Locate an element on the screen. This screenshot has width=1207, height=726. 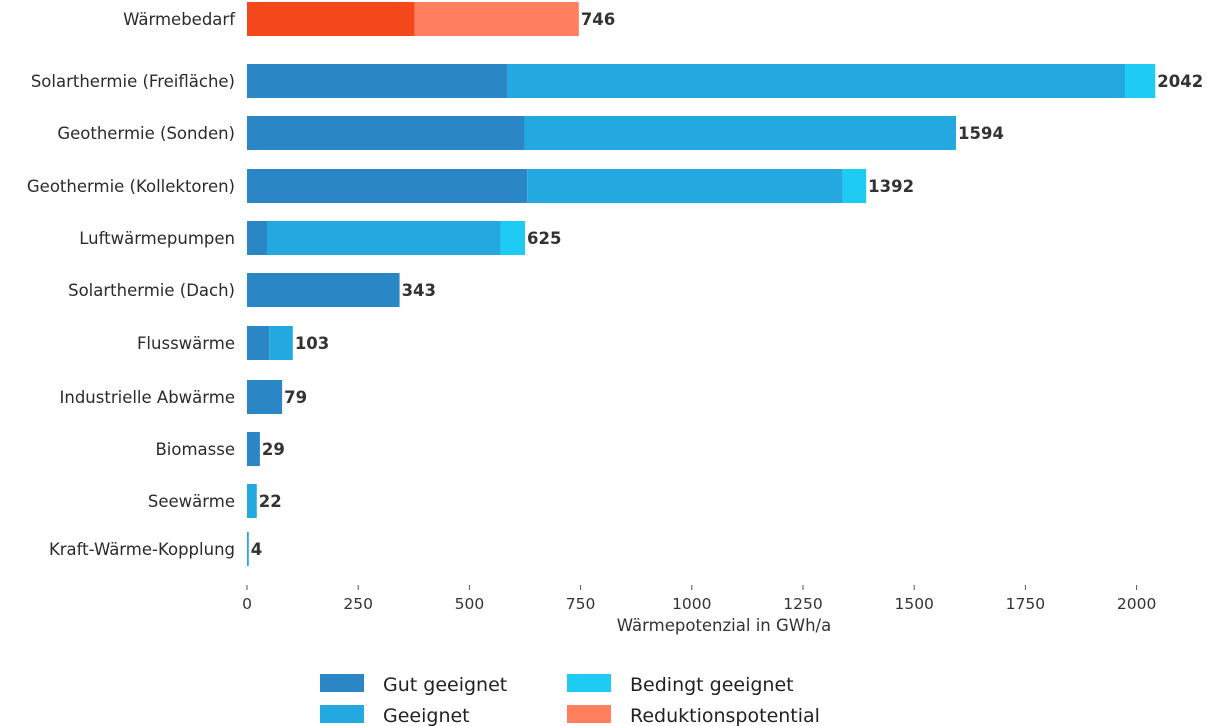
category-label-seewaerme: Seewärme is located at coordinates (191, 501).